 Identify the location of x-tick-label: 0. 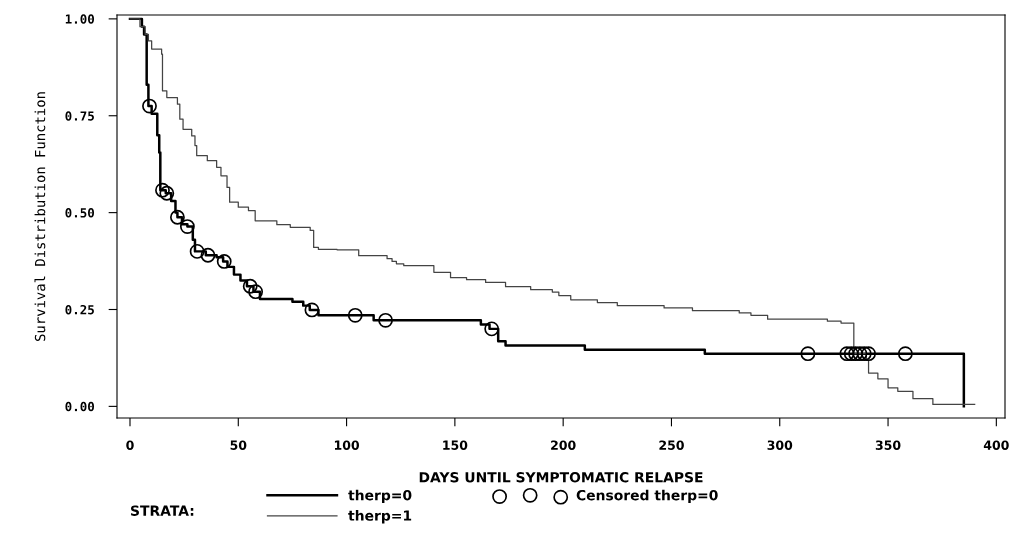
(130, 445).